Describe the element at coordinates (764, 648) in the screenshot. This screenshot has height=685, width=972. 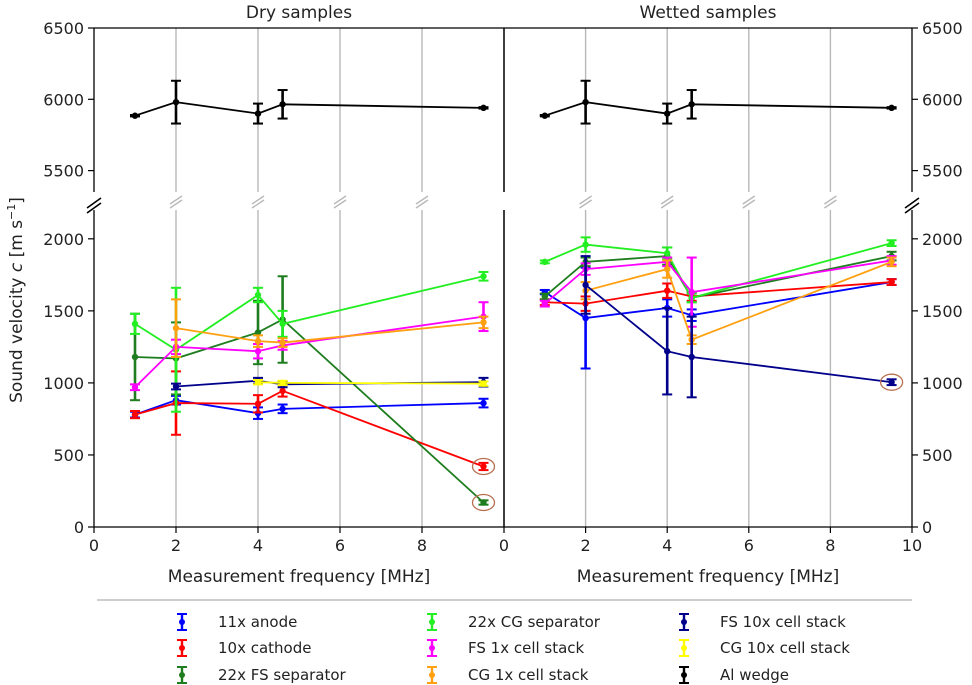
I see `legend-item-cg-10x-cell-stack: CG 10x cell stack` at that location.